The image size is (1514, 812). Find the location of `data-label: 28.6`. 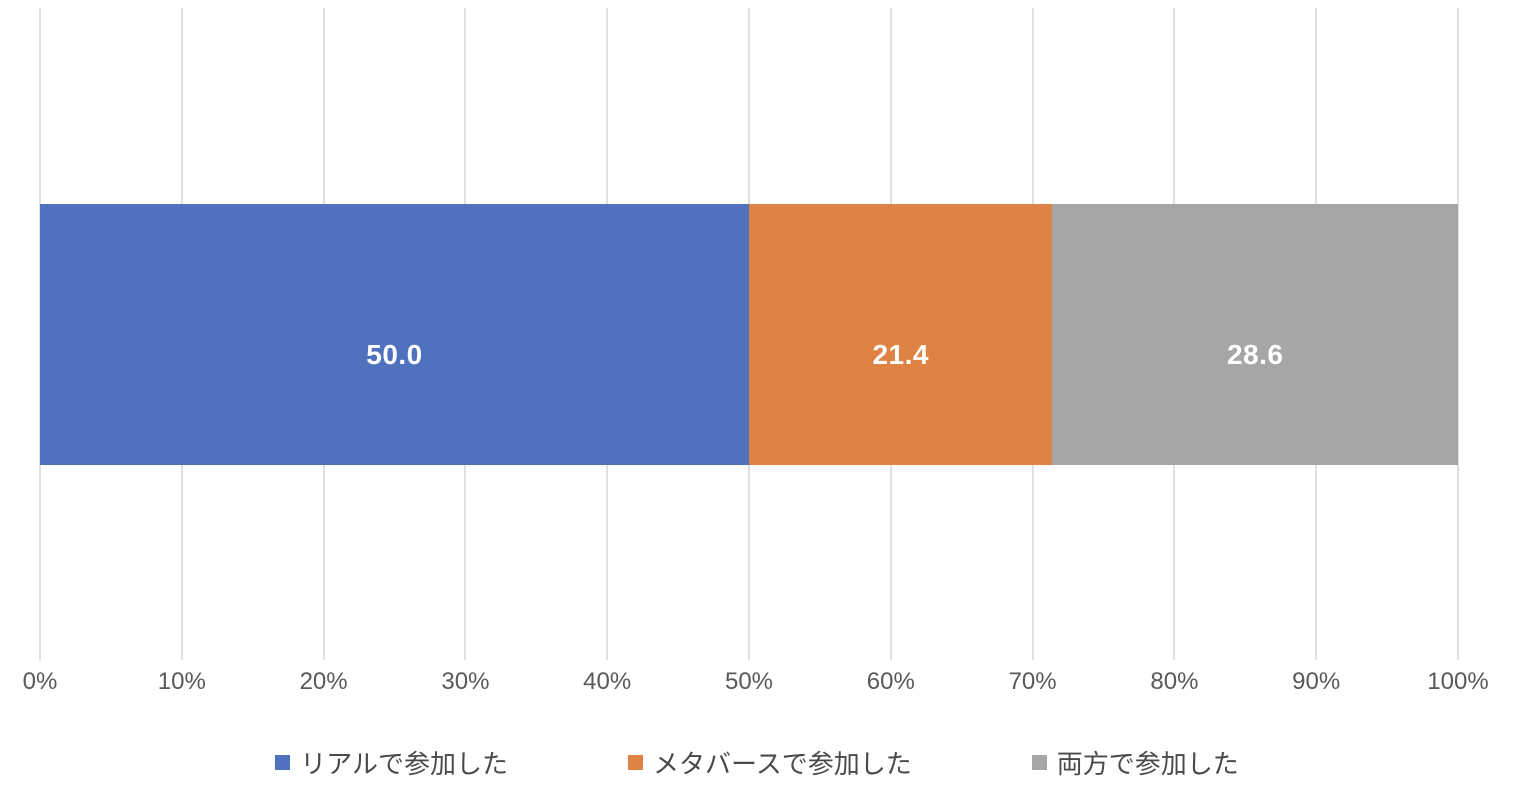

data-label: 28.6 is located at coordinates (1255, 354).